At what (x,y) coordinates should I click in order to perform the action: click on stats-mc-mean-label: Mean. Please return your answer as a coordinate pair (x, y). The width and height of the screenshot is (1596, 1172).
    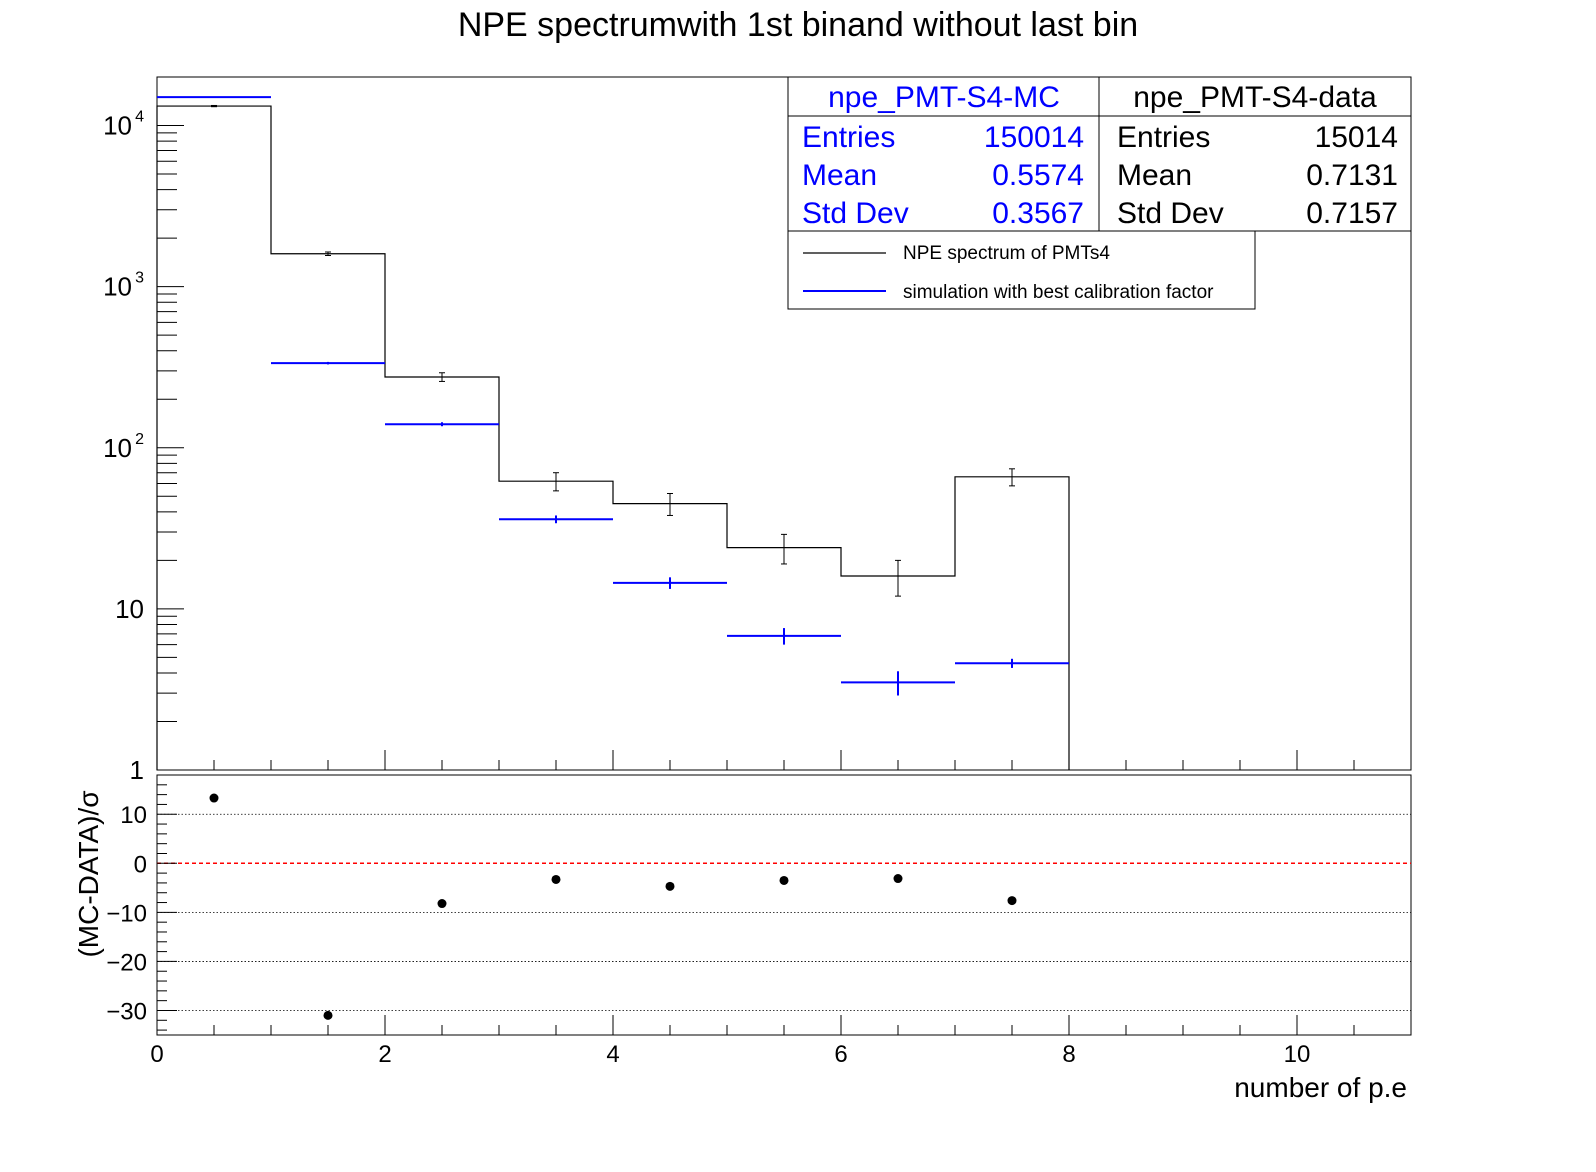
    Looking at the image, I should click on (839, 175).